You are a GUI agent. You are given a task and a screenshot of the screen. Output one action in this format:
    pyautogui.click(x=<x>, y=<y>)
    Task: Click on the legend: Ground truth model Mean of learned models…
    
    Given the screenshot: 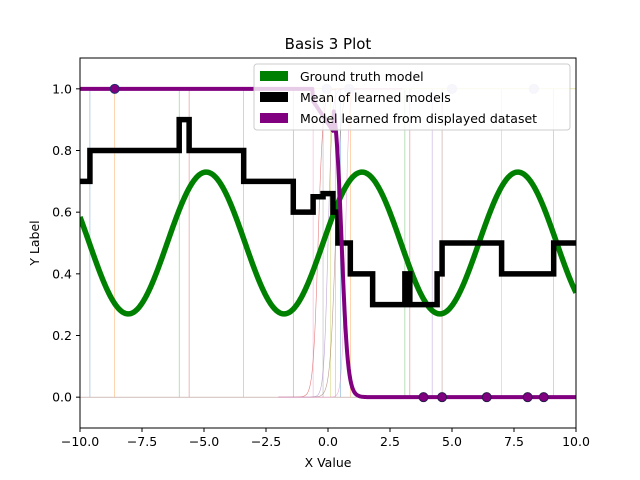 What is the action you would take?
    pyautogui.click(x=412, y=97)
    